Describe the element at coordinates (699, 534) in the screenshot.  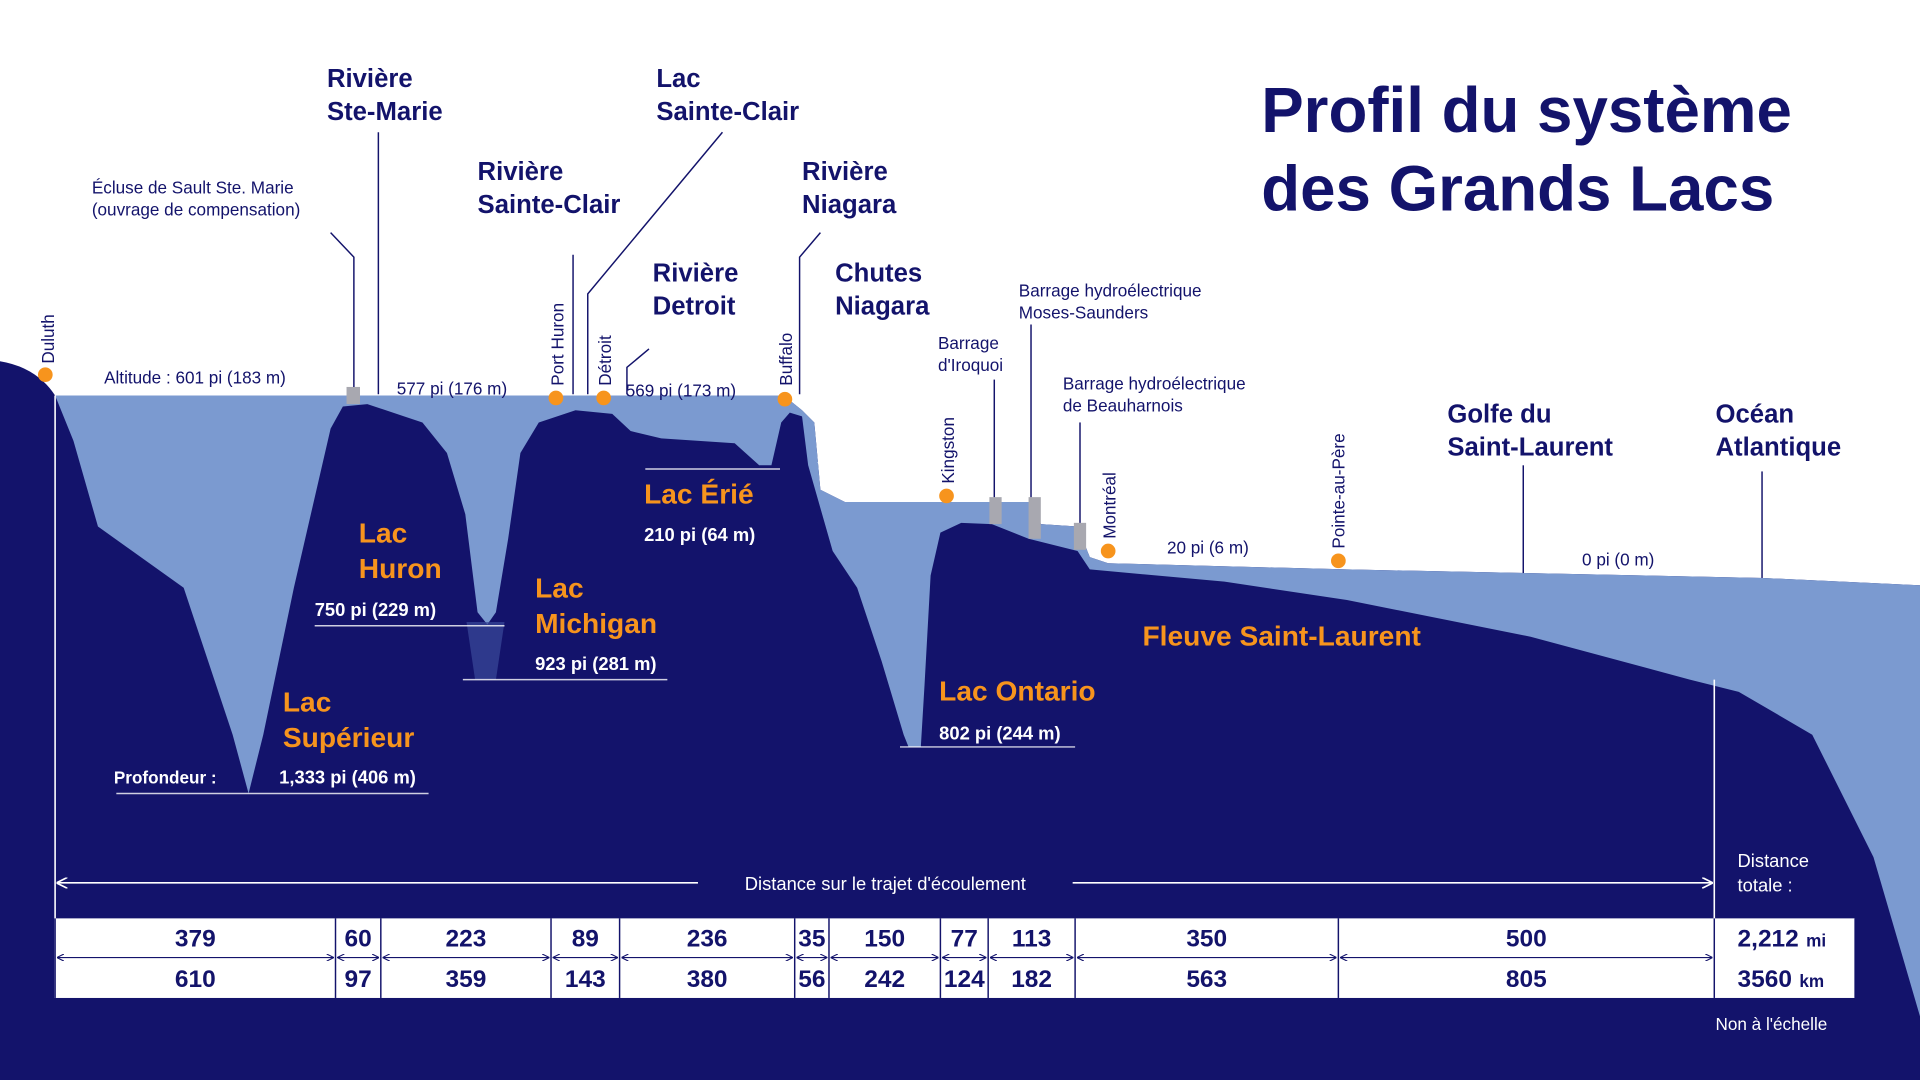
I see `lake-depth: 210 pi (64 m)` at that location.